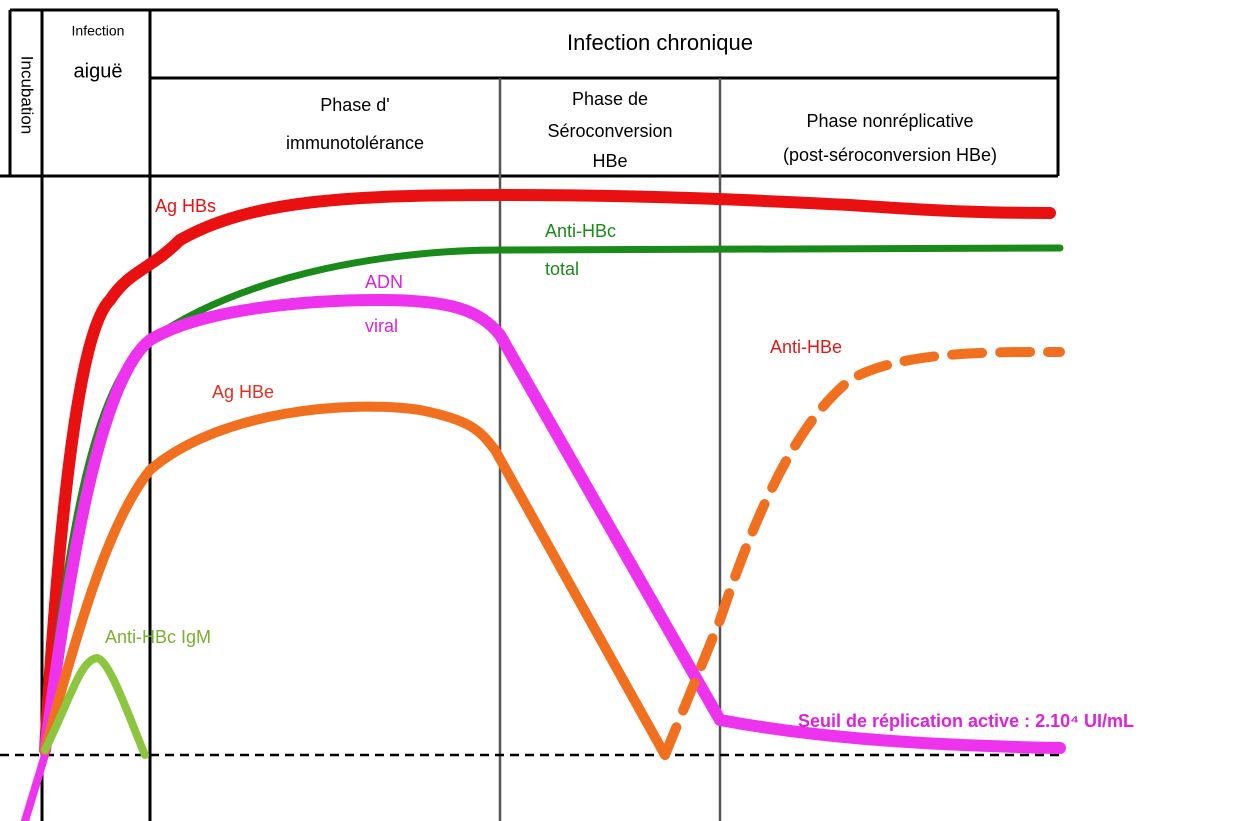 This screenshot has width=1255, height=821. What do you see at coordinates (98, 71) in the screenshot?
I see `acute-label: aiguë` at bounding box center [98, 71].